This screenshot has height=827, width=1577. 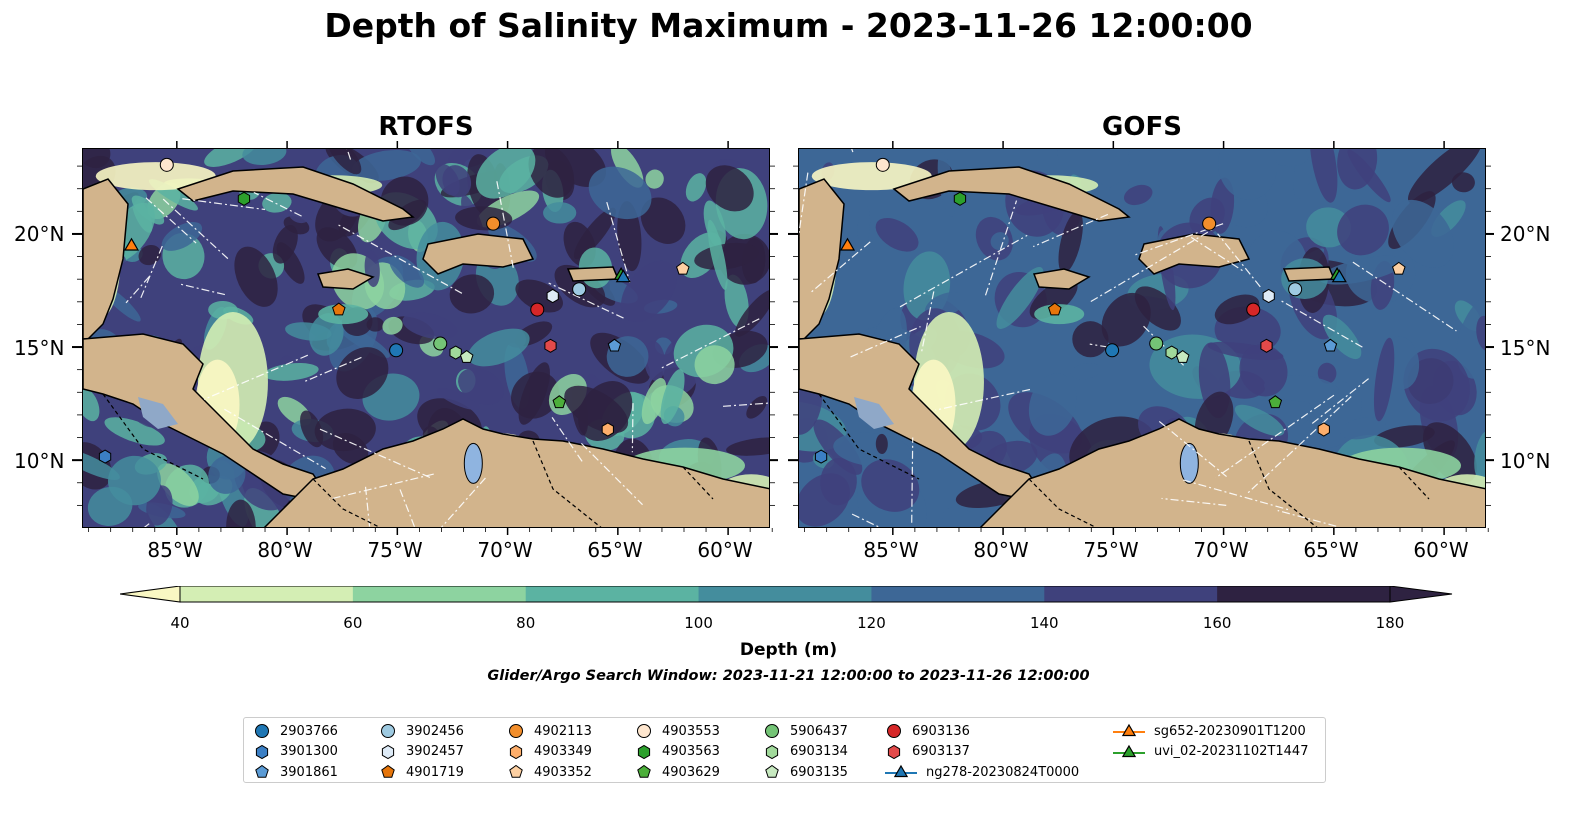 I want to click on marker-sg652-20230901T1200, so click(x=847, y=244).